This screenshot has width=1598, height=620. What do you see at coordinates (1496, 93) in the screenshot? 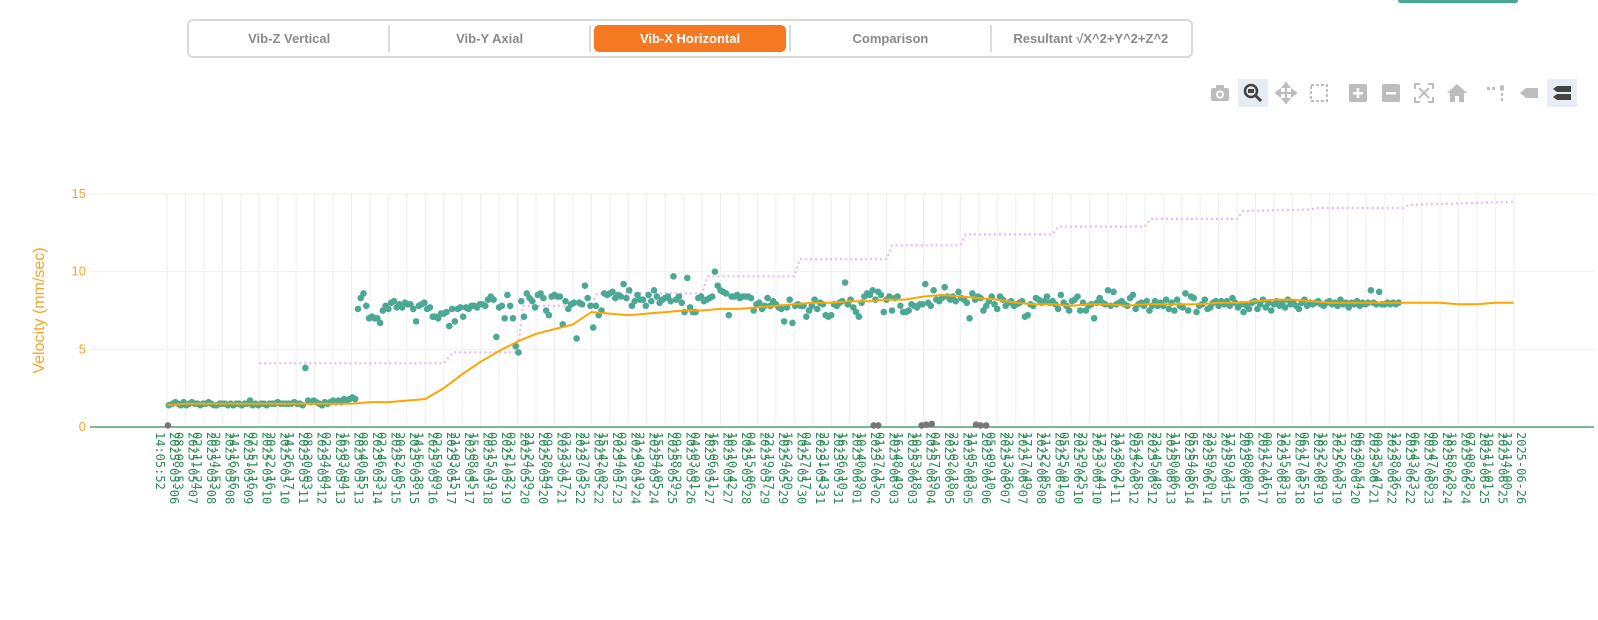
I see `spike-lines-icon` at bounding box center [1496, 93].